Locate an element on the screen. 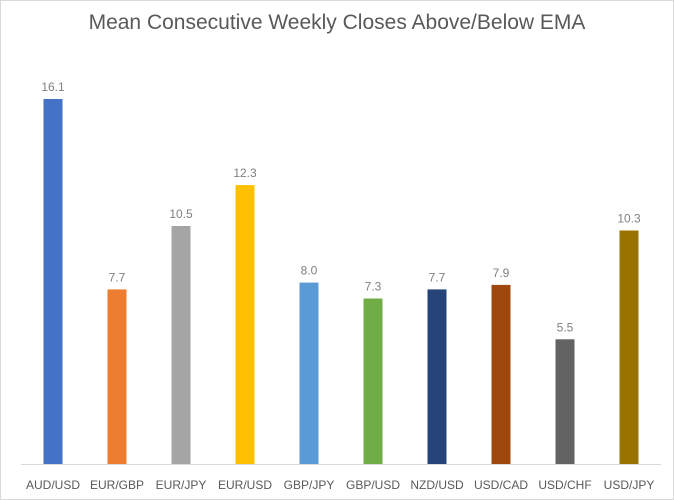  bar-gbp-jpy is located at coordinates (309, 373).